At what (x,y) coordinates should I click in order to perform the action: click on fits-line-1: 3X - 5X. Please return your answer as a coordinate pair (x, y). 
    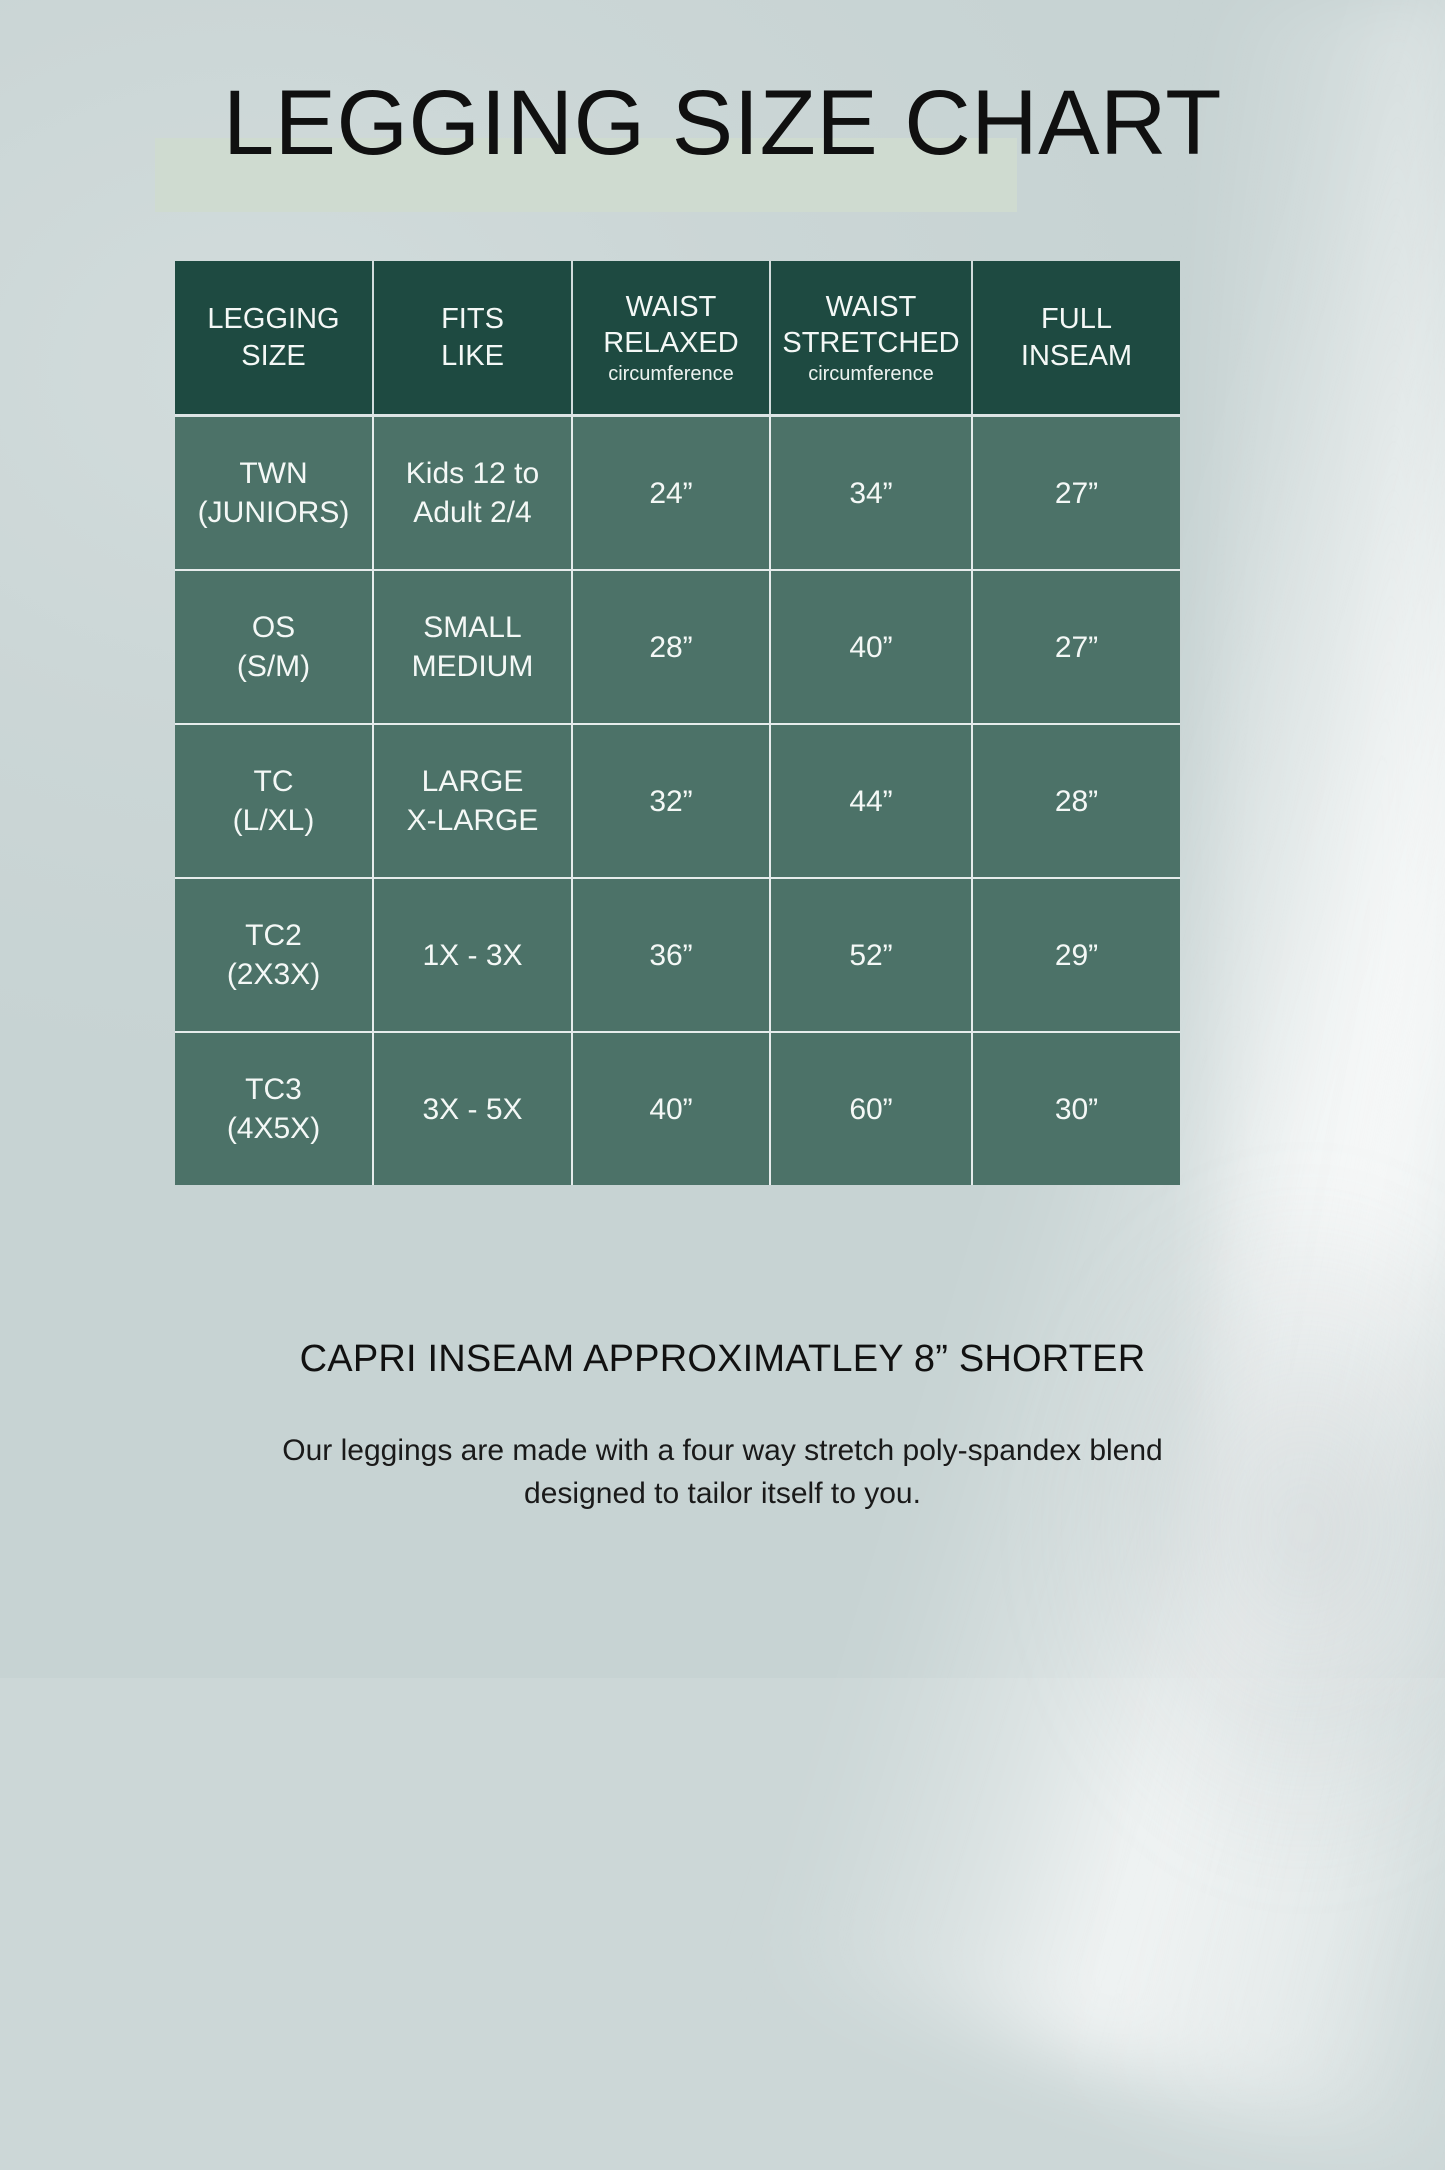
    Looking at the image, I should click on (472, 1109).